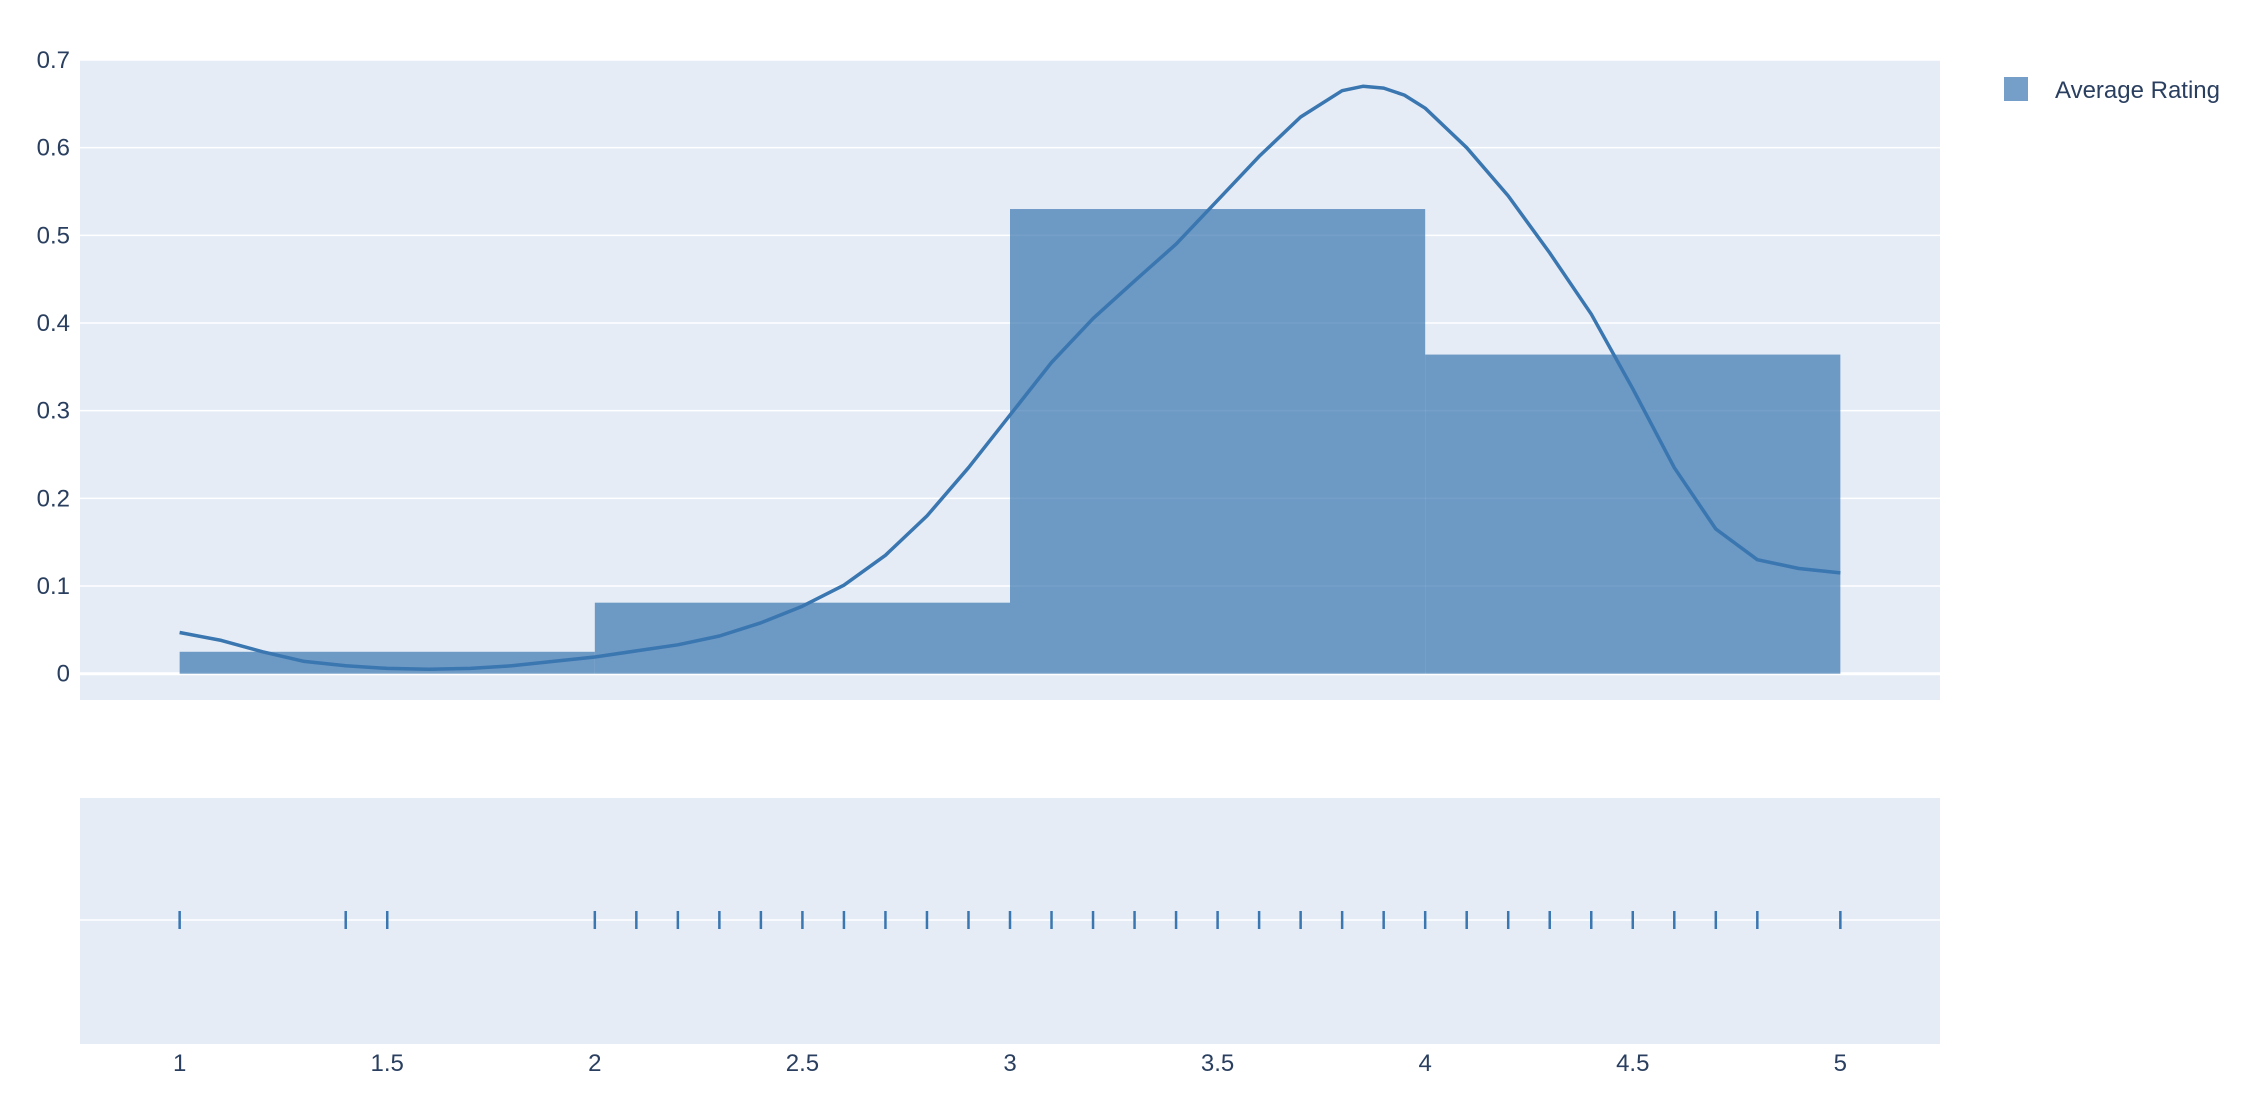  Describe the element at coordinates (53, 235) in the screenshot. I see `y-tick-label: 0.5` at that location.